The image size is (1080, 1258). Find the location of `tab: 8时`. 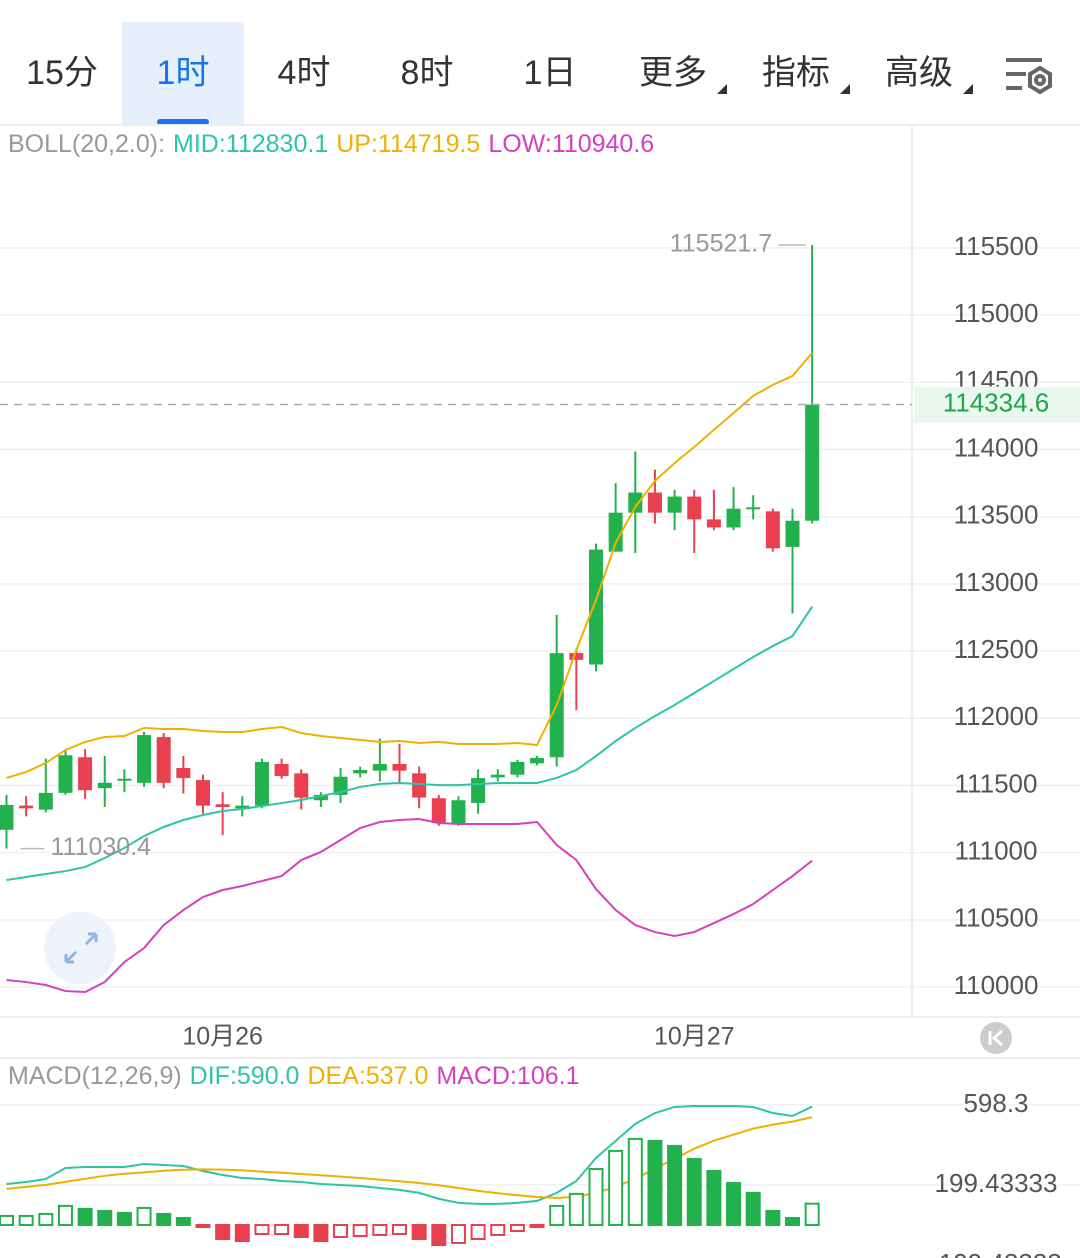

tab: 8时 is located at coordinates (427, 73).